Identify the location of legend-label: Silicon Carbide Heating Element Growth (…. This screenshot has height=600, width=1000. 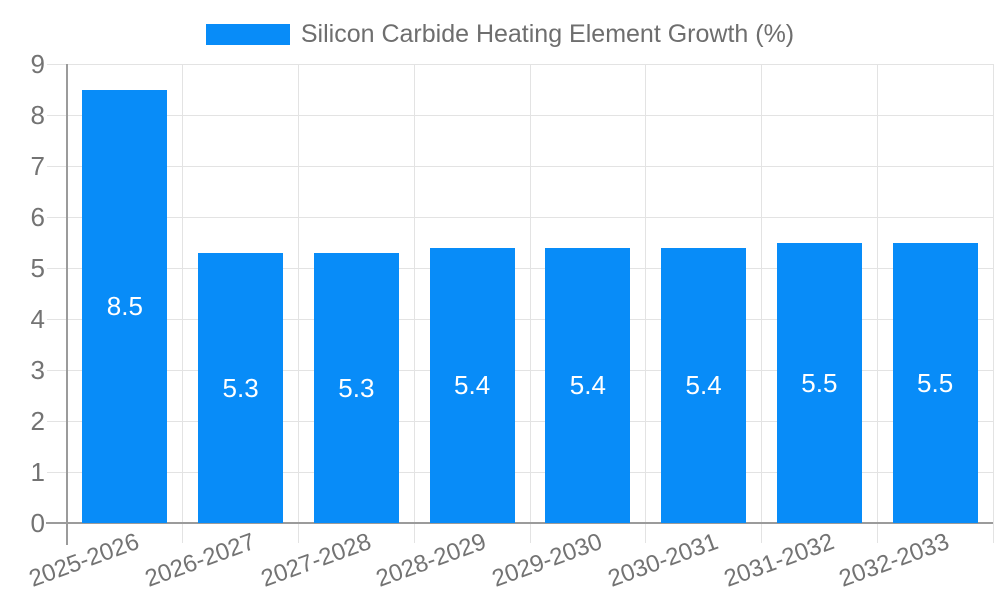
(547, 34).